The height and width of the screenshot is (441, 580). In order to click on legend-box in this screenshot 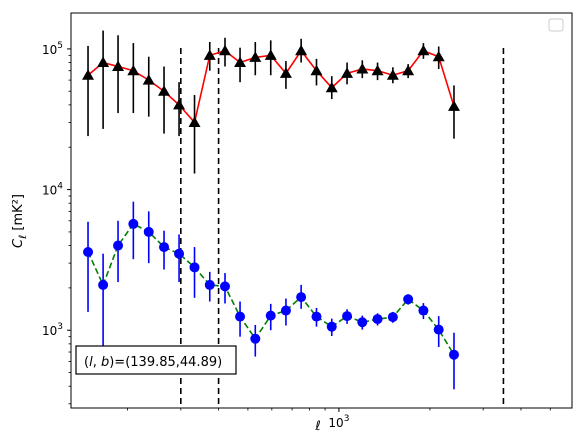, I will do `click(556, 25)`.